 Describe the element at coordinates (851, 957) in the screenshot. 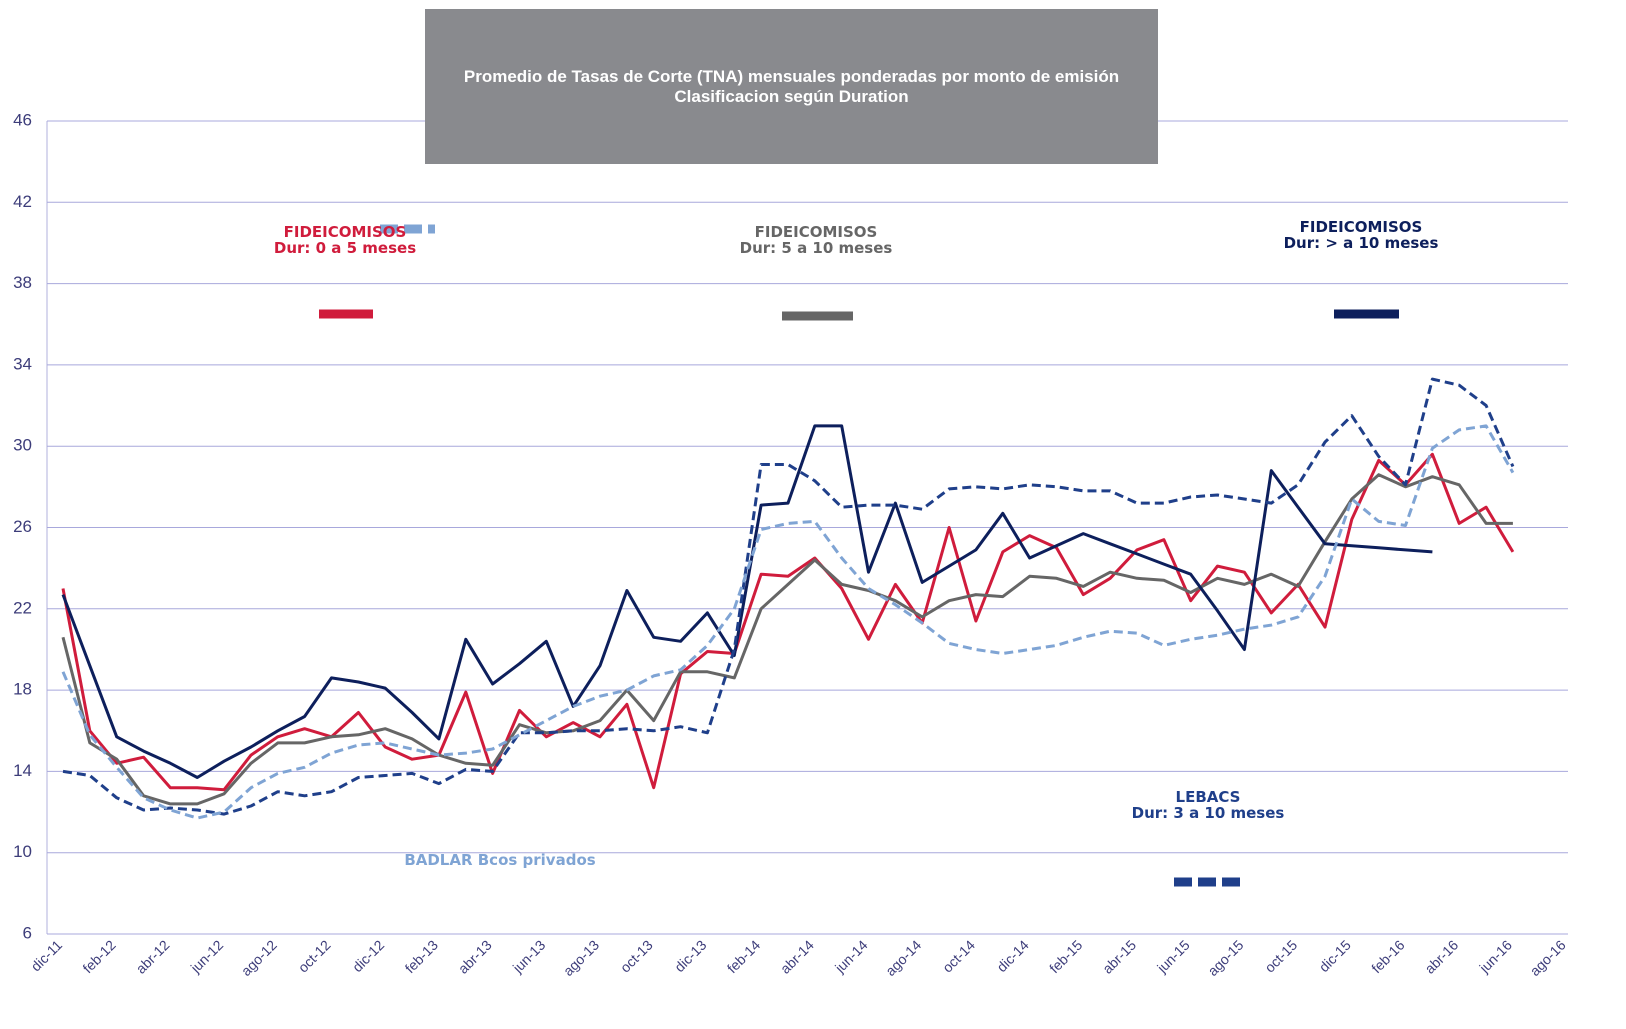

I see `x-tick-label: jun-14` at that location.